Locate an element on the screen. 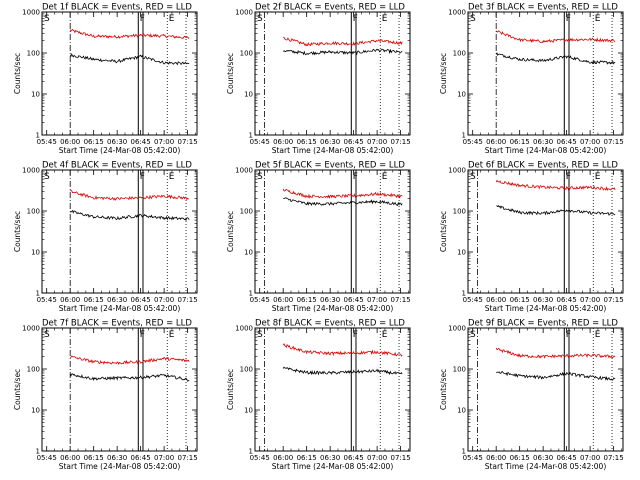  panel-title: Det 5f BLACK = Events, RED = LLD is located at coordinates (330, 166).